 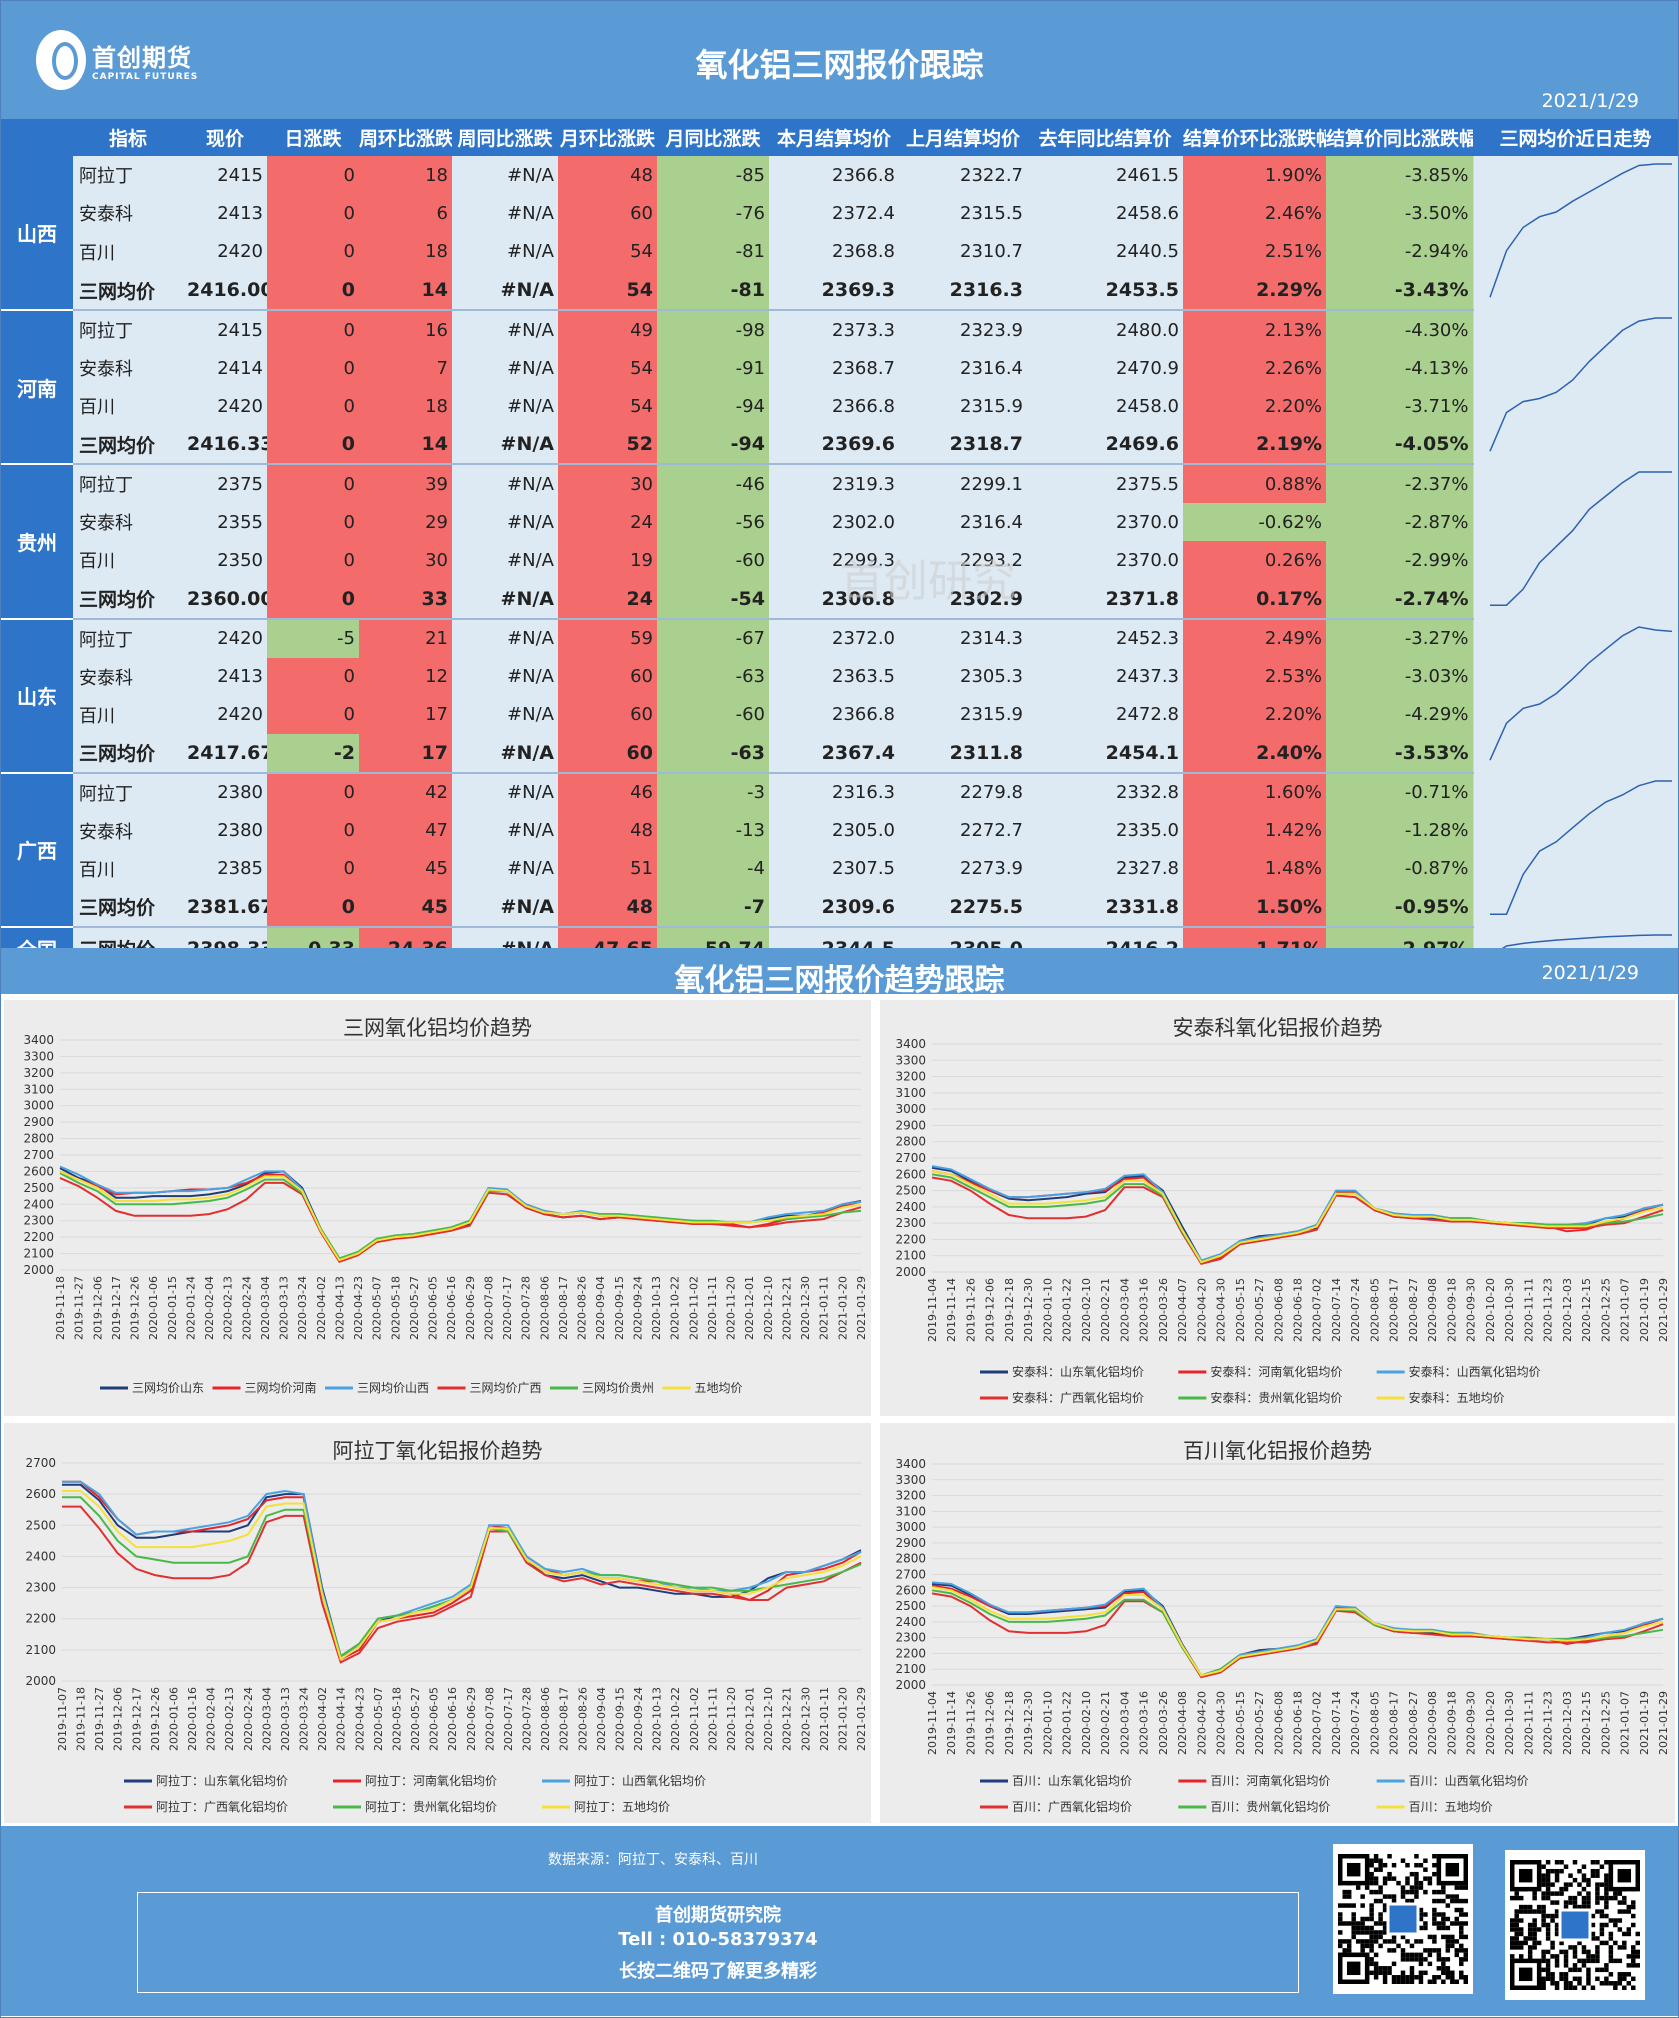 I want to click on table-cell: 2272.7, so click(x=963, y=830).